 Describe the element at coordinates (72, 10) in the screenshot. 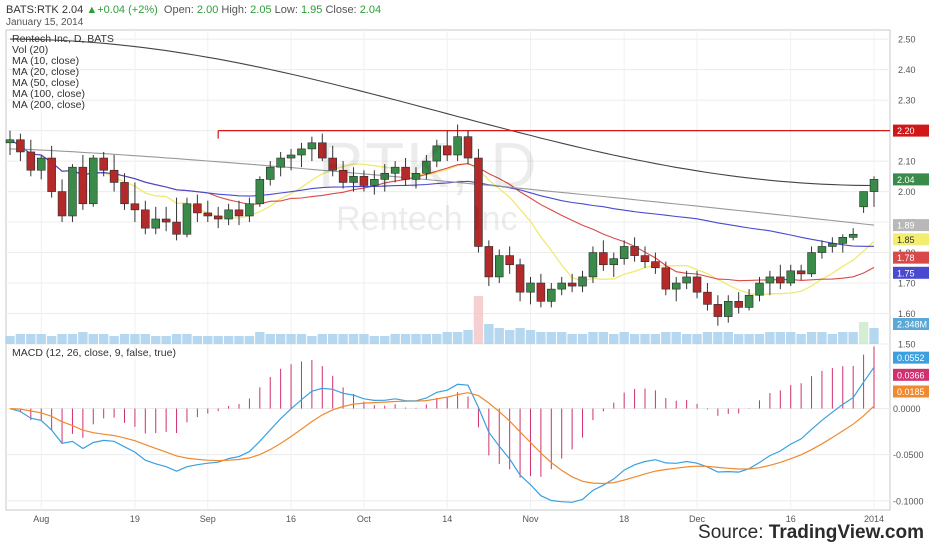

I see `last-price: 2.04` at that location.